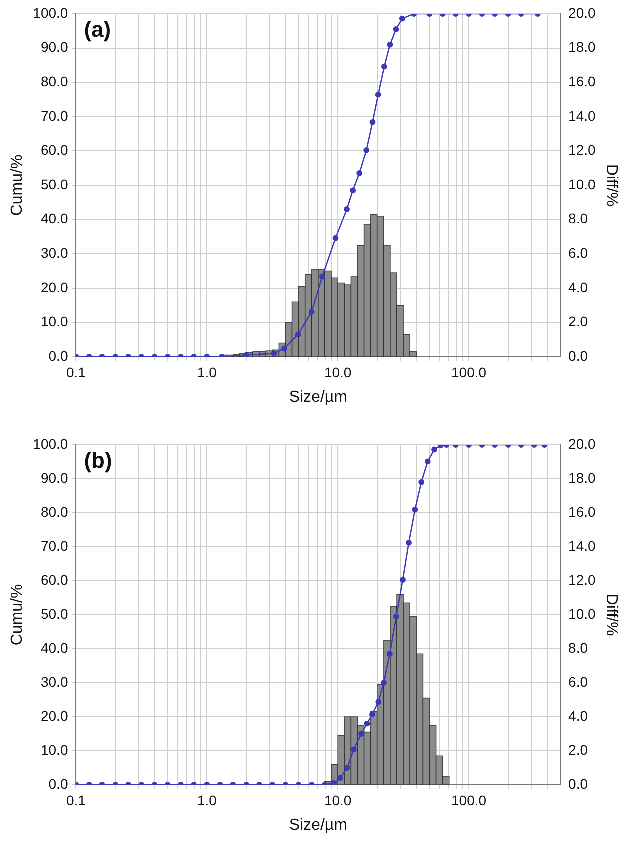 This screenshot has height=843, width=629. I want to click on annotation: (b), so click(98, 461).